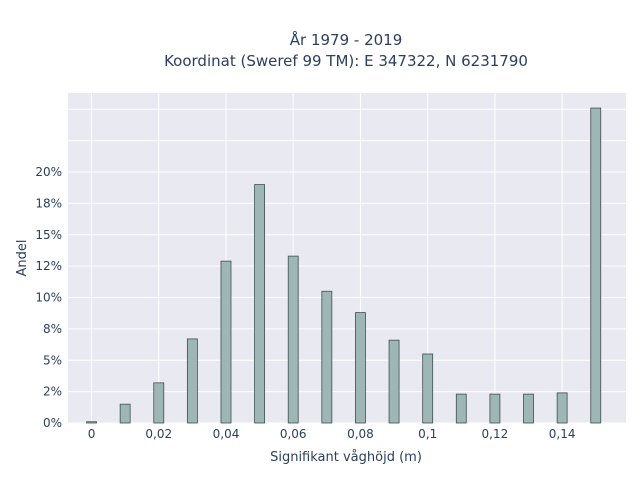 The height and width of the screenshot is (480, 640). I want to click on y-tick-label-4: 10%, so click(48, 298).